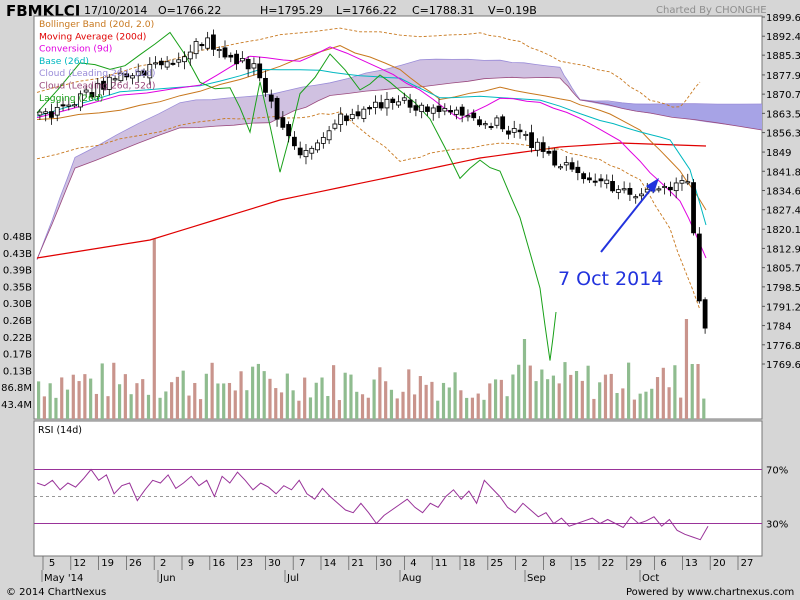 This screenshot has width=800, height=600. I want to click on legend-entry: Moving Average (200d), so click(92, 36).